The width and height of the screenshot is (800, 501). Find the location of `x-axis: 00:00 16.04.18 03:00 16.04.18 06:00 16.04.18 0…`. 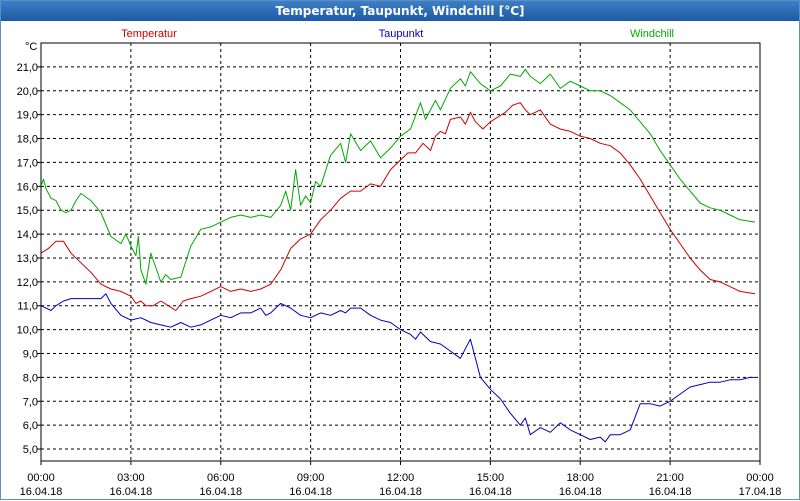

x-axis: 00:00 16.04.18 03:00 16.04.18 06:00 16.04.18 0… is located at coordinates (401, 479).